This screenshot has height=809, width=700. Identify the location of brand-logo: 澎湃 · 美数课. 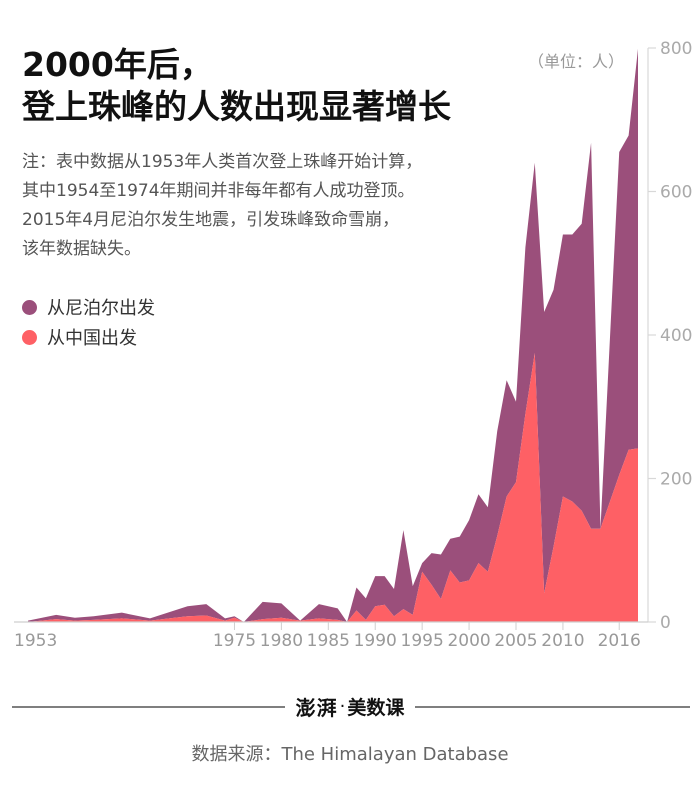
(350, 706).